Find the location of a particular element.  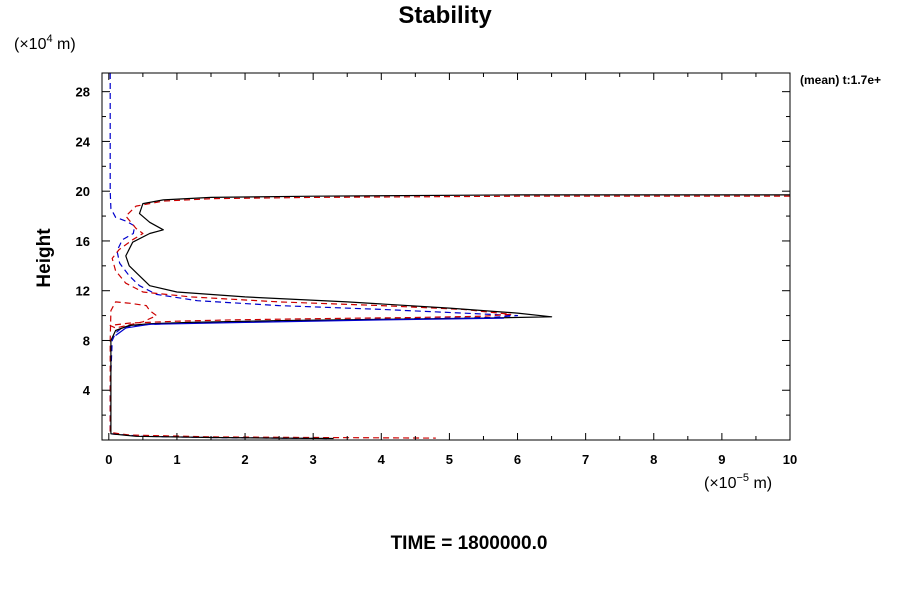

y-axis-label: Height is located at coordinates (44, 258).